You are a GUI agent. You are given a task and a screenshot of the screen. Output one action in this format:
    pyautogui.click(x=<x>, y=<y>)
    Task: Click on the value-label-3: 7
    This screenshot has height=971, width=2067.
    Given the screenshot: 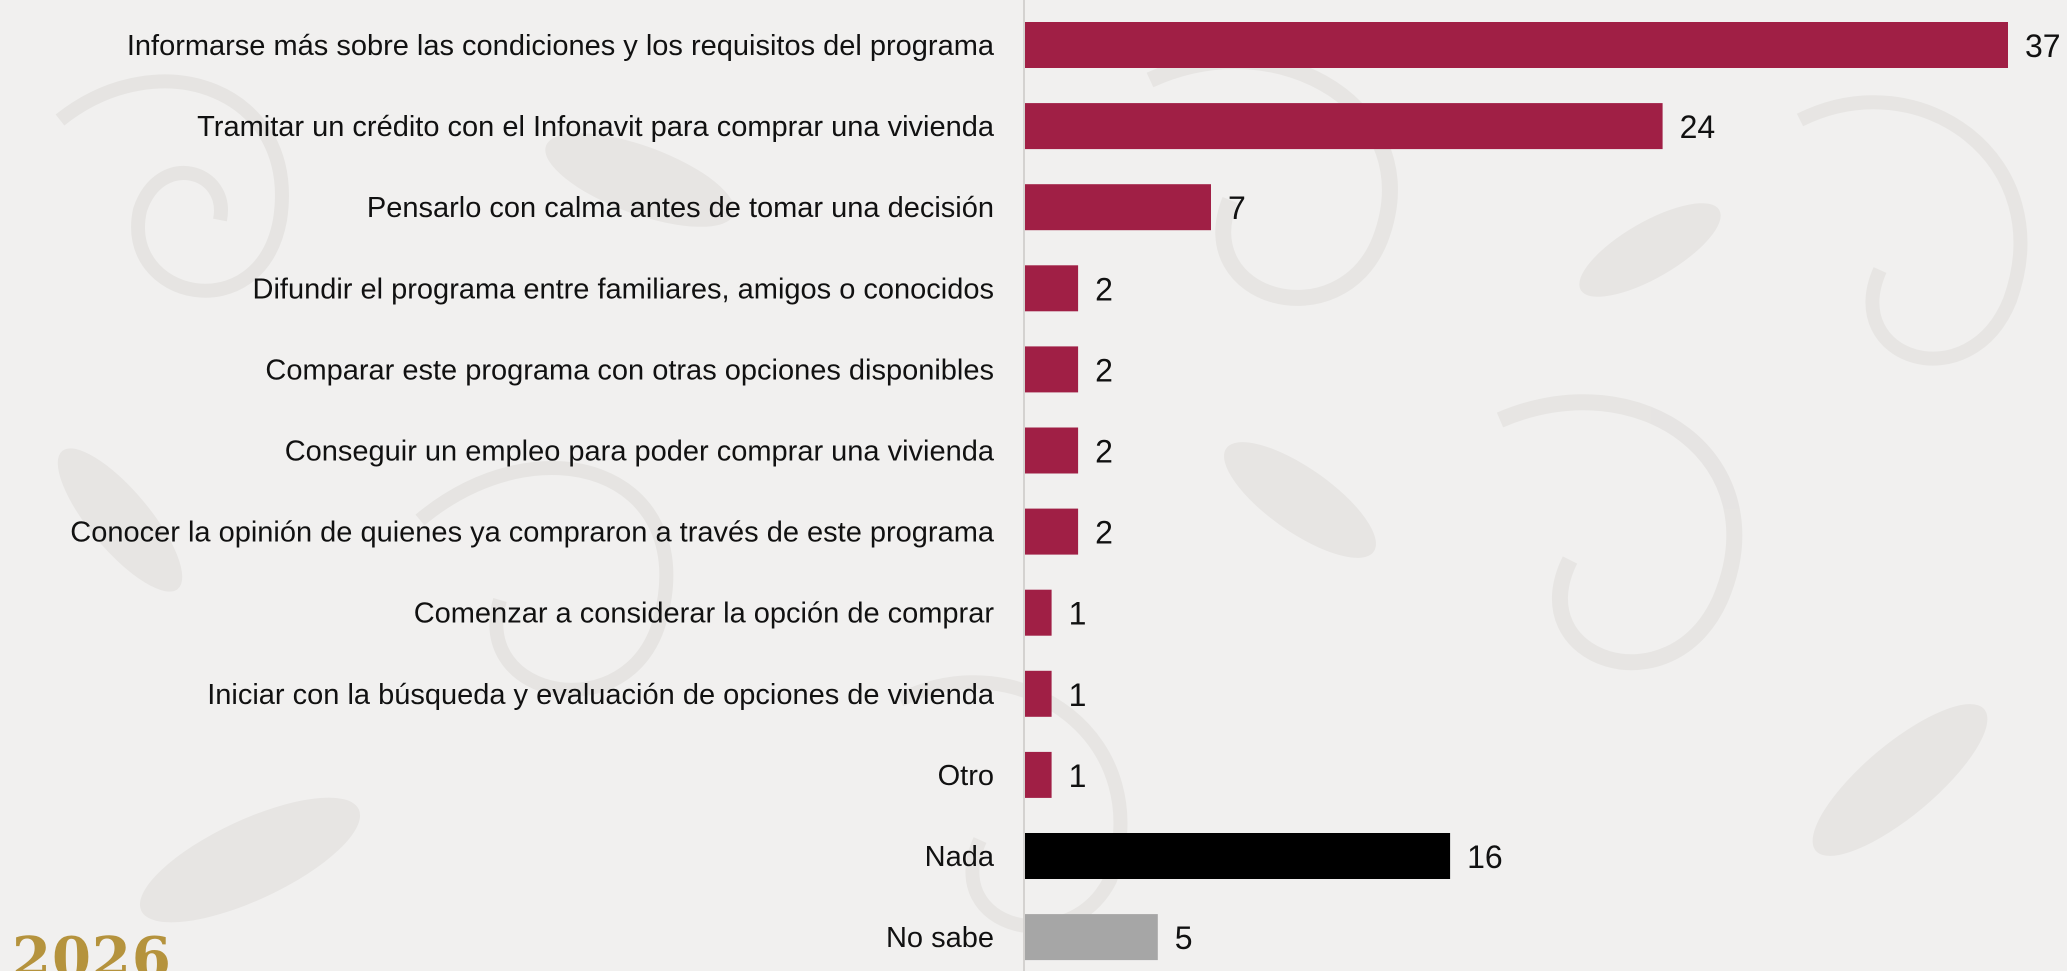 What is the action you would take?
    pyautogui.click(x=1237, y=208)
    